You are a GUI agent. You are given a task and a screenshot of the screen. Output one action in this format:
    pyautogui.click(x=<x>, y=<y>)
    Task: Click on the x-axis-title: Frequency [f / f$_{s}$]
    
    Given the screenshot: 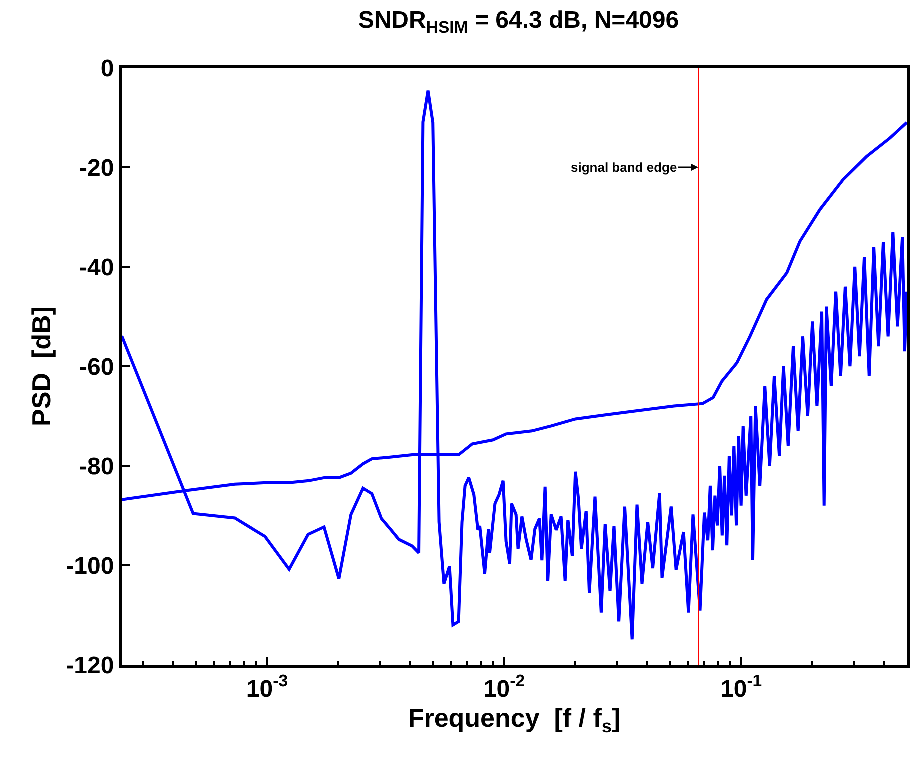 What is the action you would take?
    pyautogui.click(x=514, y=719)
    